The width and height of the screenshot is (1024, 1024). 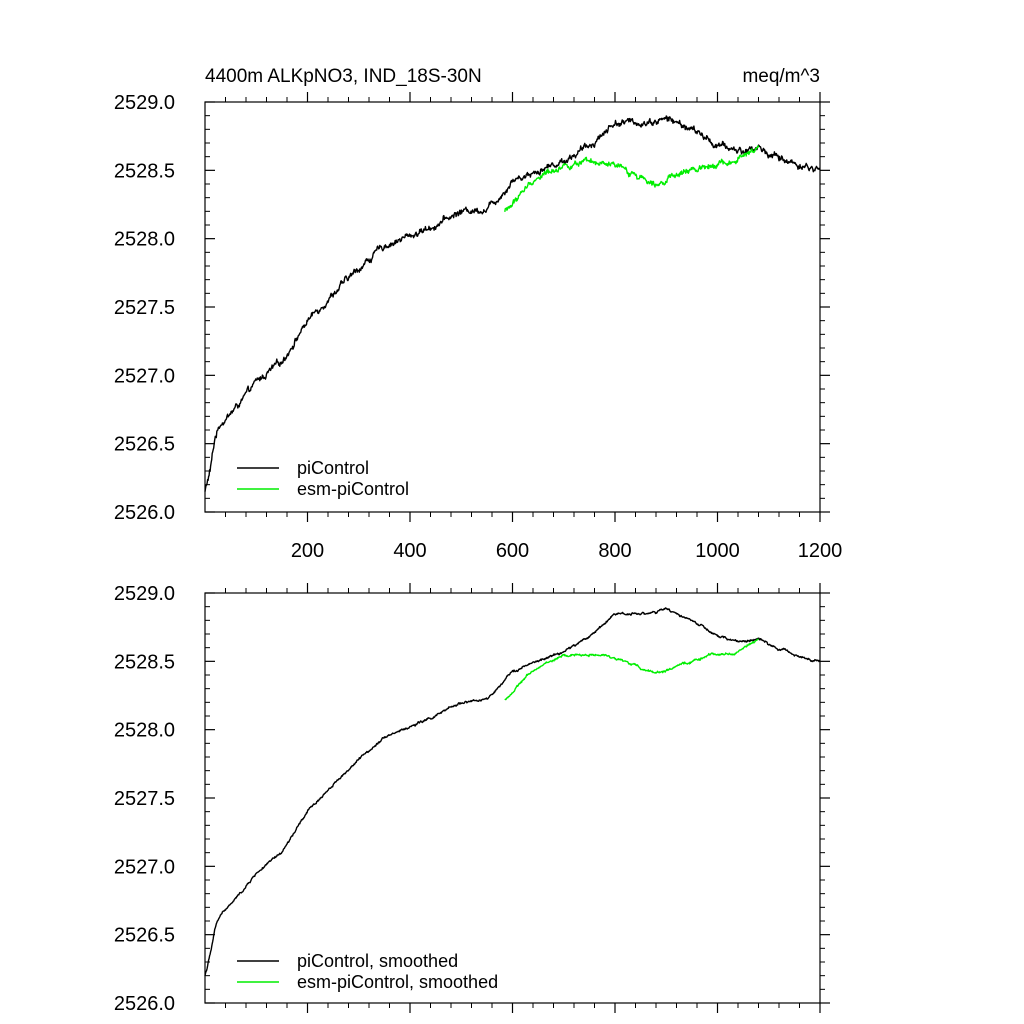 I want to click on series-line-esm-picontrol-smoothed, so click(x=631, y=669).